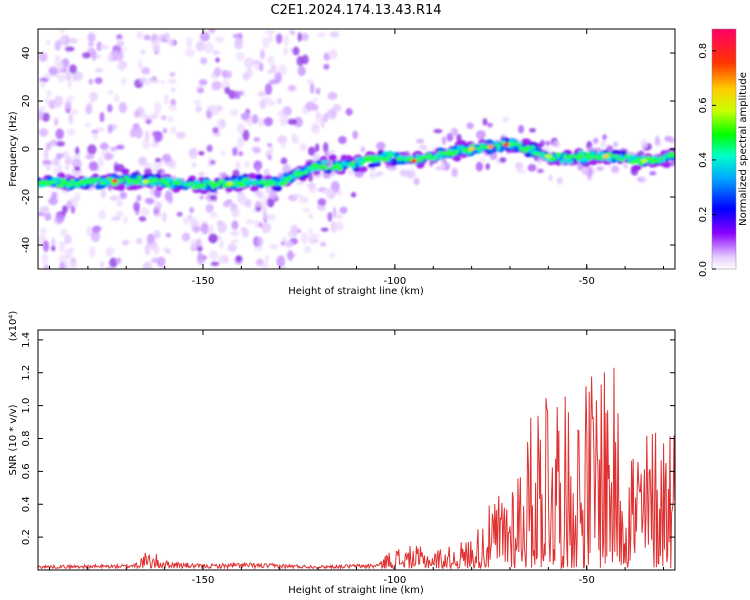  What do you see at coordinates (703, 215) in the screenshot?
I see `colorbar-tick-label: 0.2` at bounding box center [703, 215].